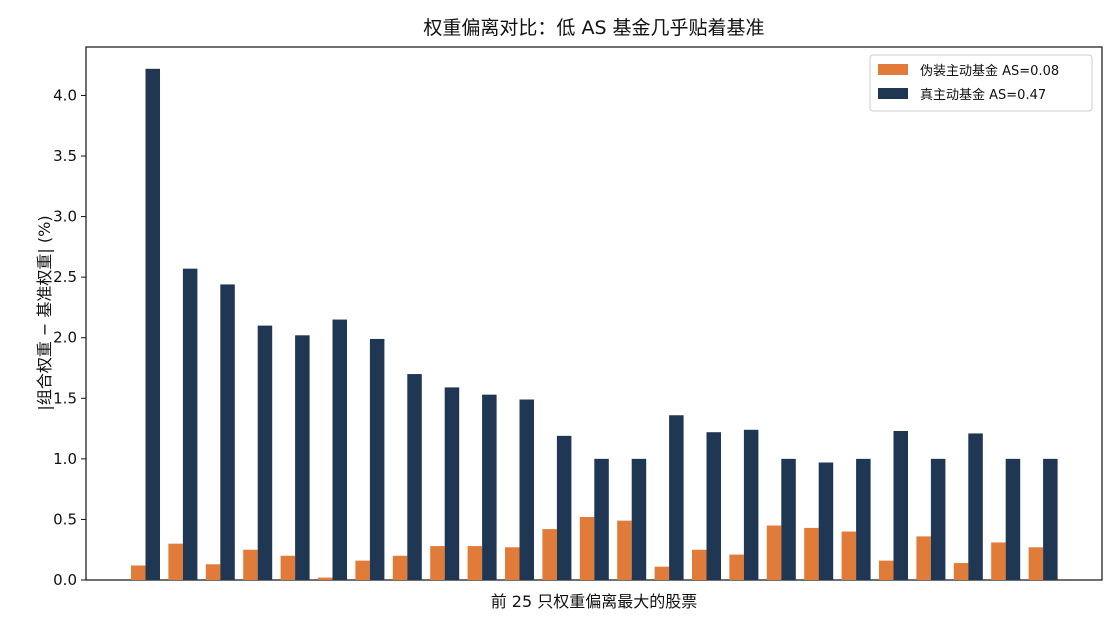 The image size is (1116, 623). I want to click on y-tick-label: 0.5, so click(65, 519).